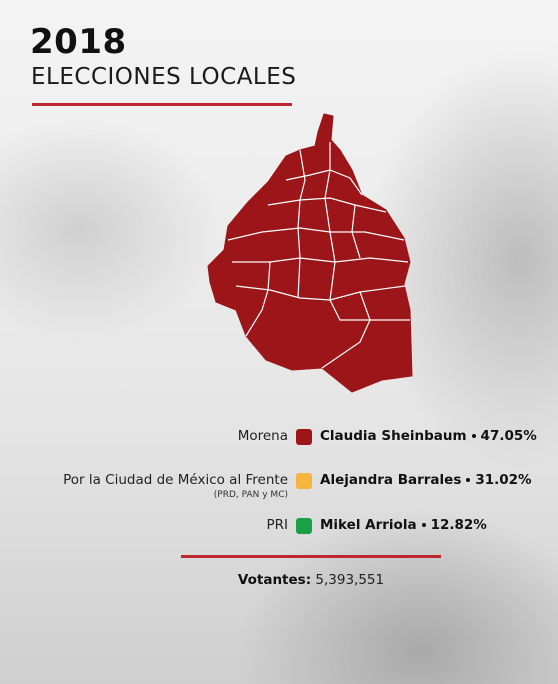  I want to click on voters-label: Votantes:, so click(274, 580).